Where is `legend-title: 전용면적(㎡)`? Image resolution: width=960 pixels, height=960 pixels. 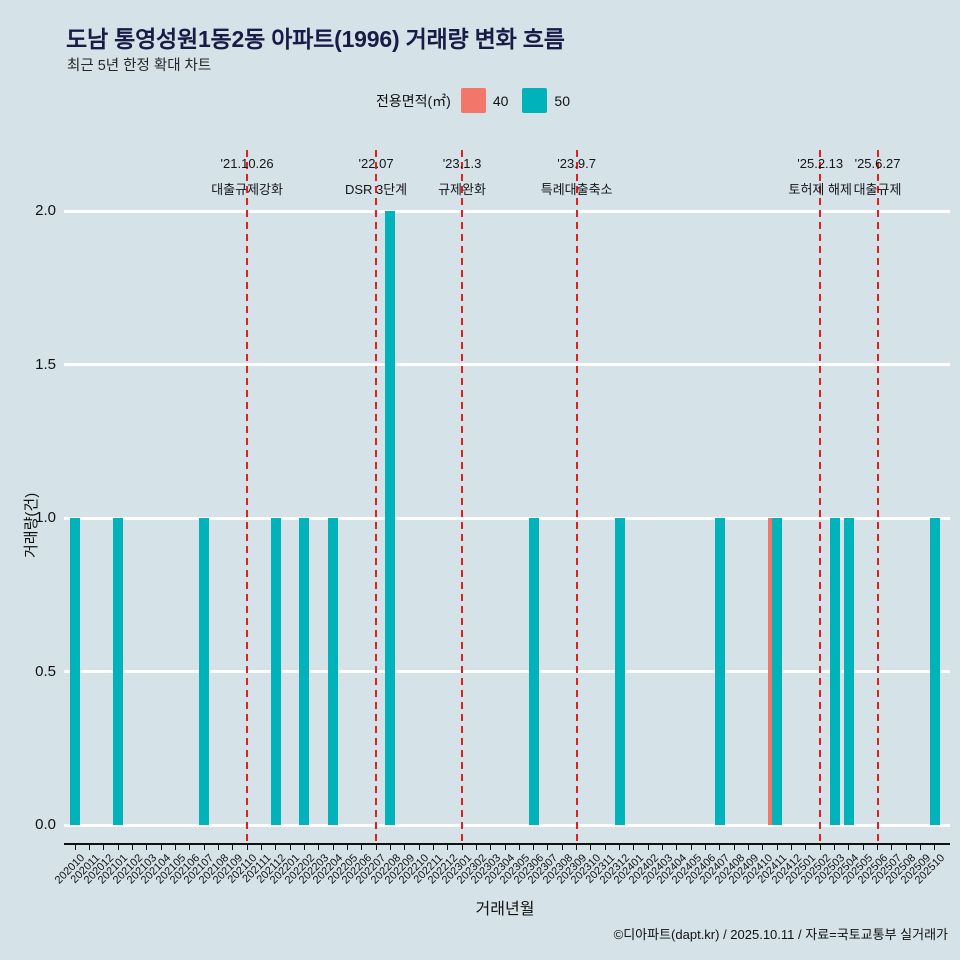
legend-title: 전용면적(㎡) is located at coordinates (413, 100).